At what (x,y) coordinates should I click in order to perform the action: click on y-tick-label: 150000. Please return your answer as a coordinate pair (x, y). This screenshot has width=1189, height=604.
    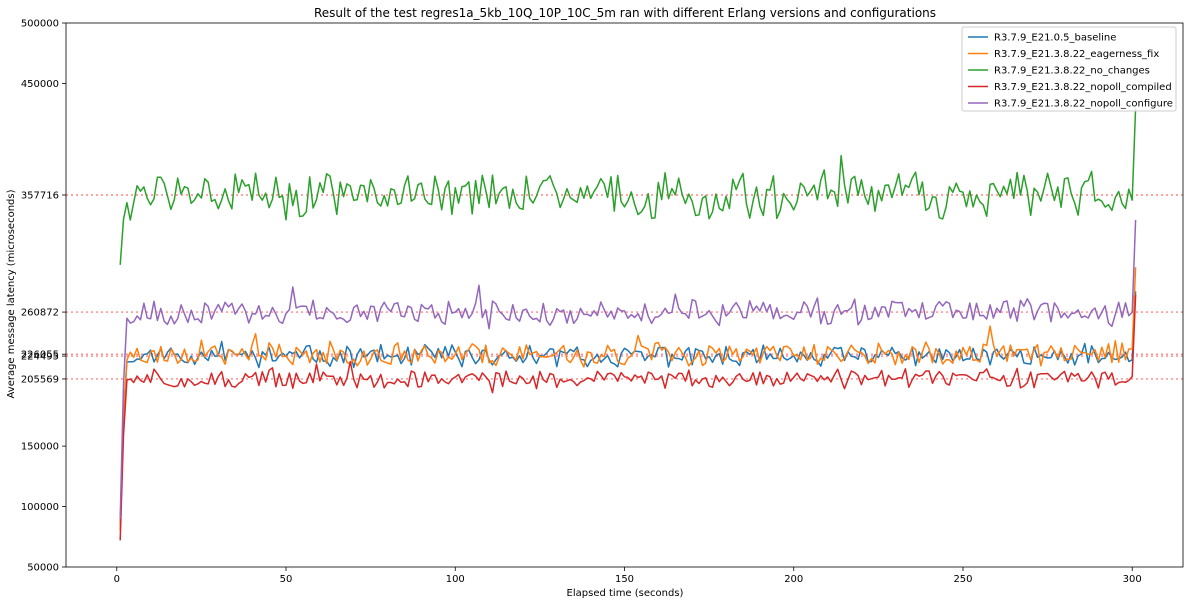
    Looking at the image, I should click on (40, 447).